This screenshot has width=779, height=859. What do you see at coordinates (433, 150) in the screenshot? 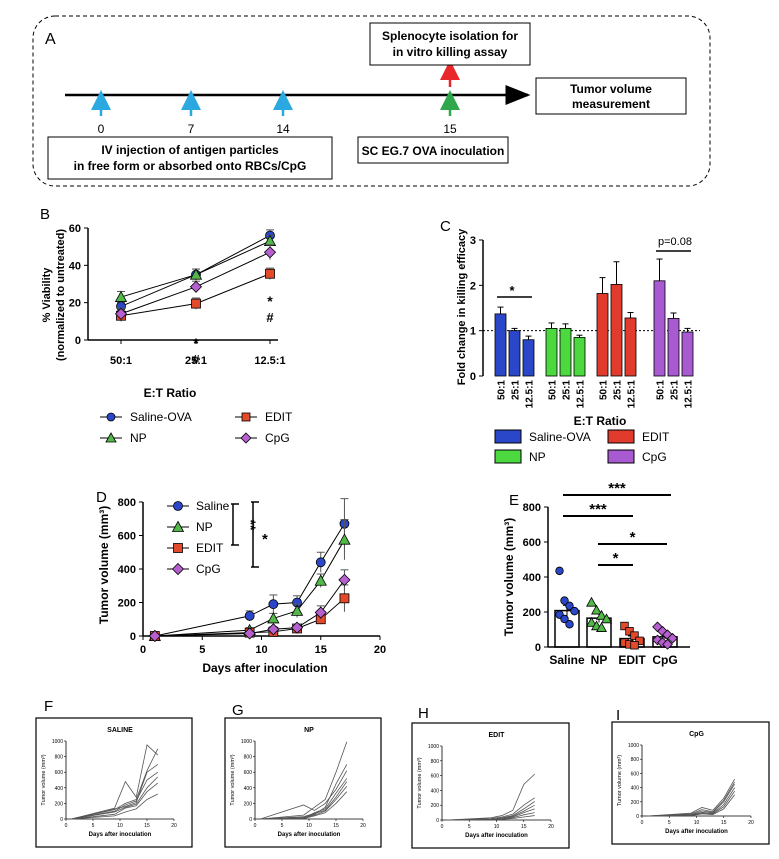
I see `inoculation-box` at bounding box center [433, 150].